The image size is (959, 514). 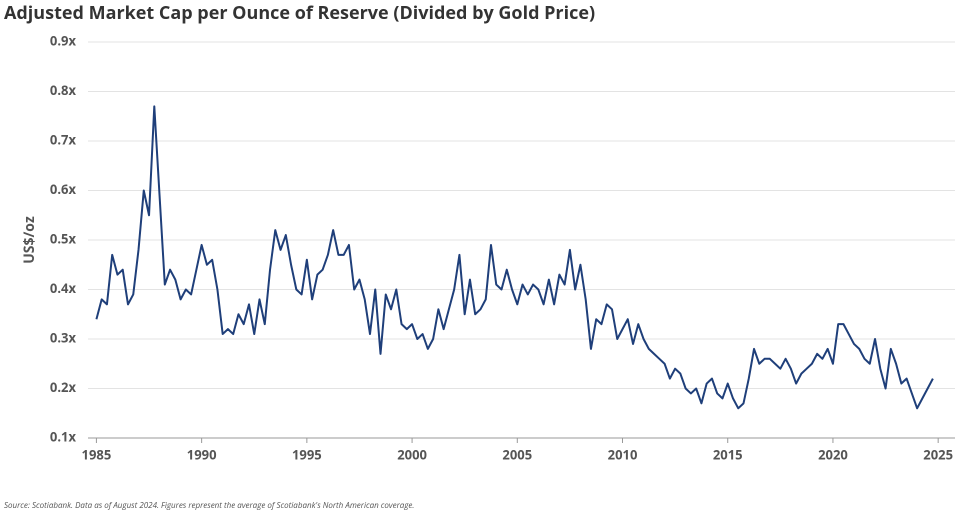 I want to click on y-tick-label: 0.9x, so click(x=63, y=40).